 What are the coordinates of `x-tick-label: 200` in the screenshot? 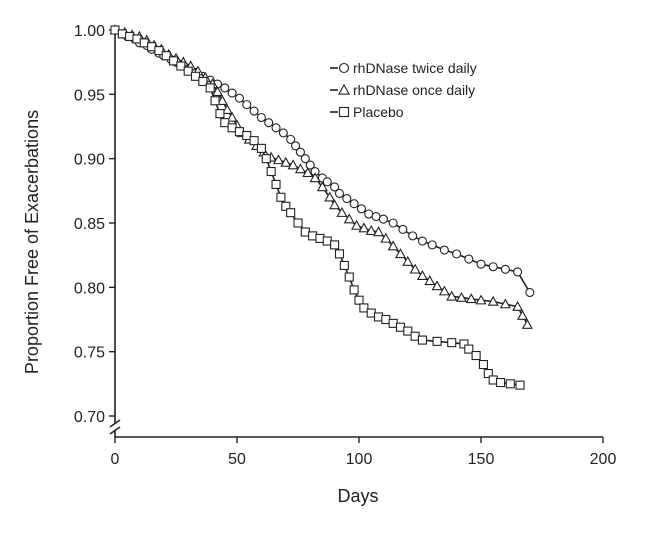 It's located at (603, 459).